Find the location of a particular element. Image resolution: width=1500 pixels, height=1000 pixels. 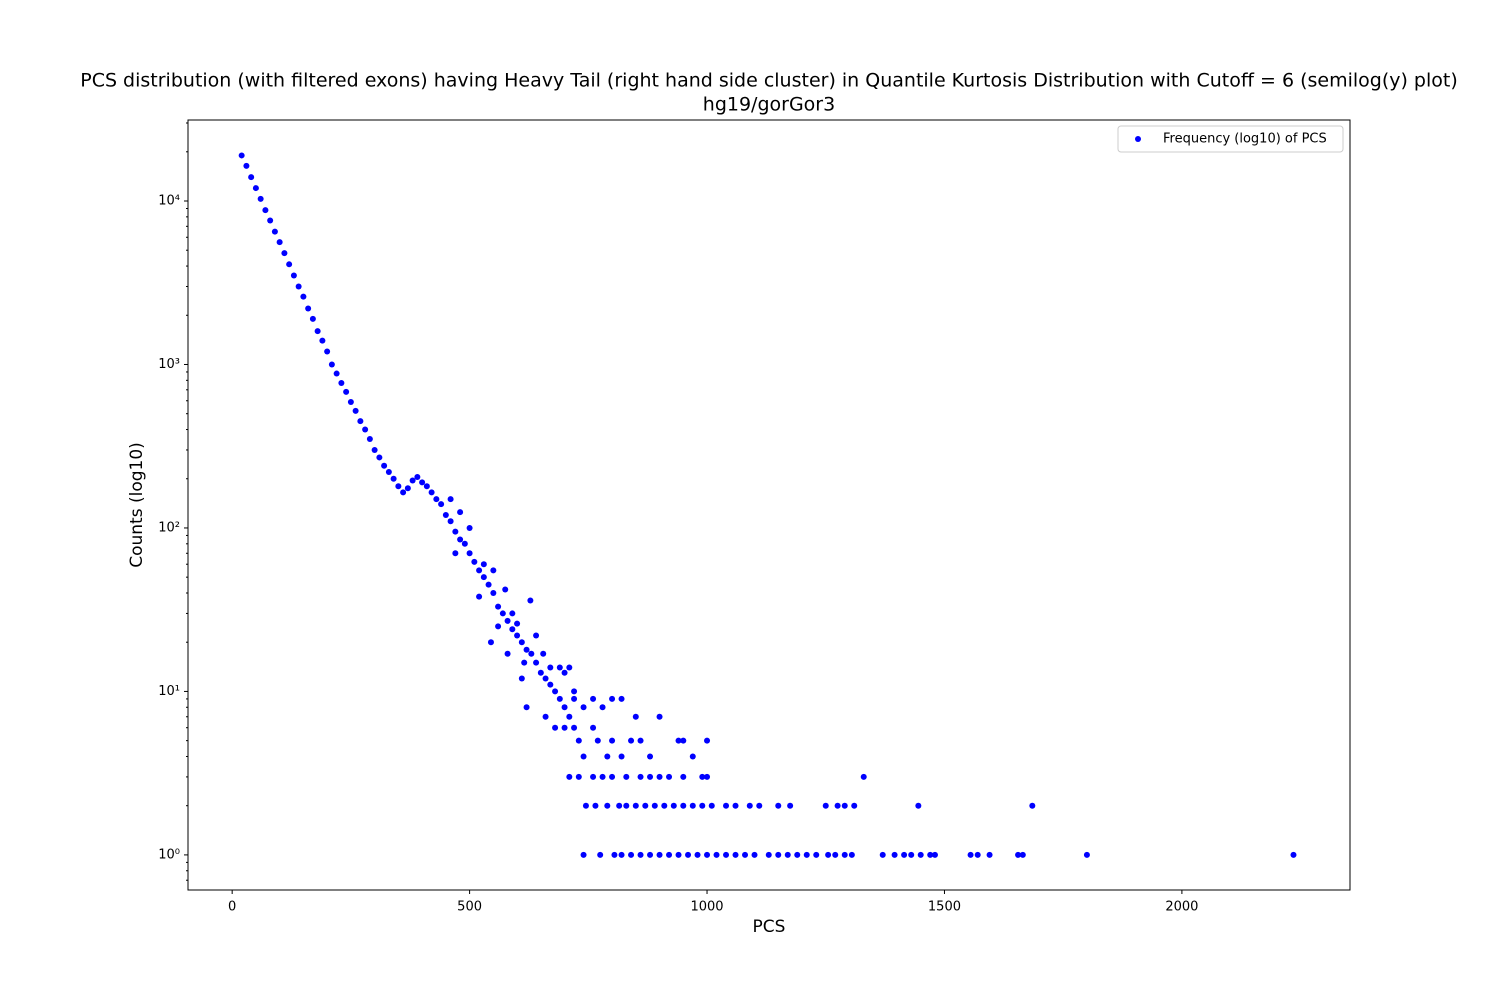

y-tick-label: 10⁰ is located at coordinates (169, 854).